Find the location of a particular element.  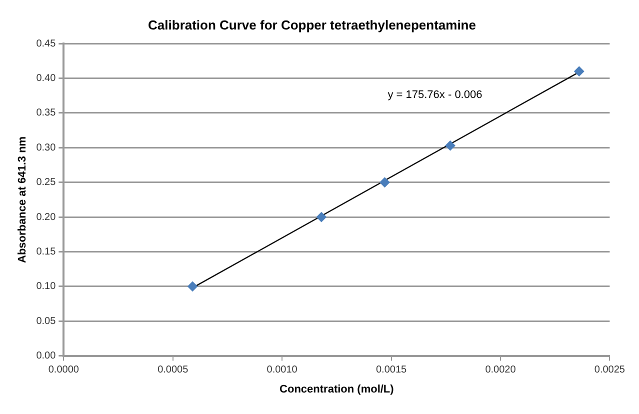

y-axis-title: Absorbance at 641.3 nm is located at coordinates (22, 199).